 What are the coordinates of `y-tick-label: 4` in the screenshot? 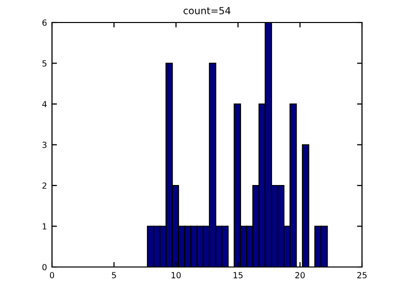 It's located at (44, 104).